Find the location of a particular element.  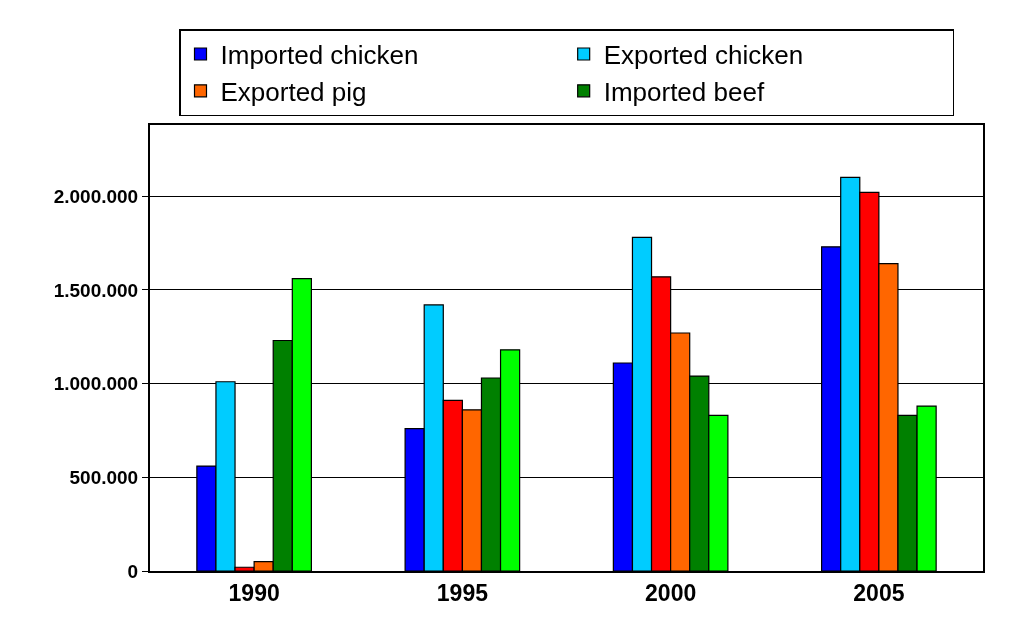

x-tick-label: 1990 is located at coordinates (254, 592).